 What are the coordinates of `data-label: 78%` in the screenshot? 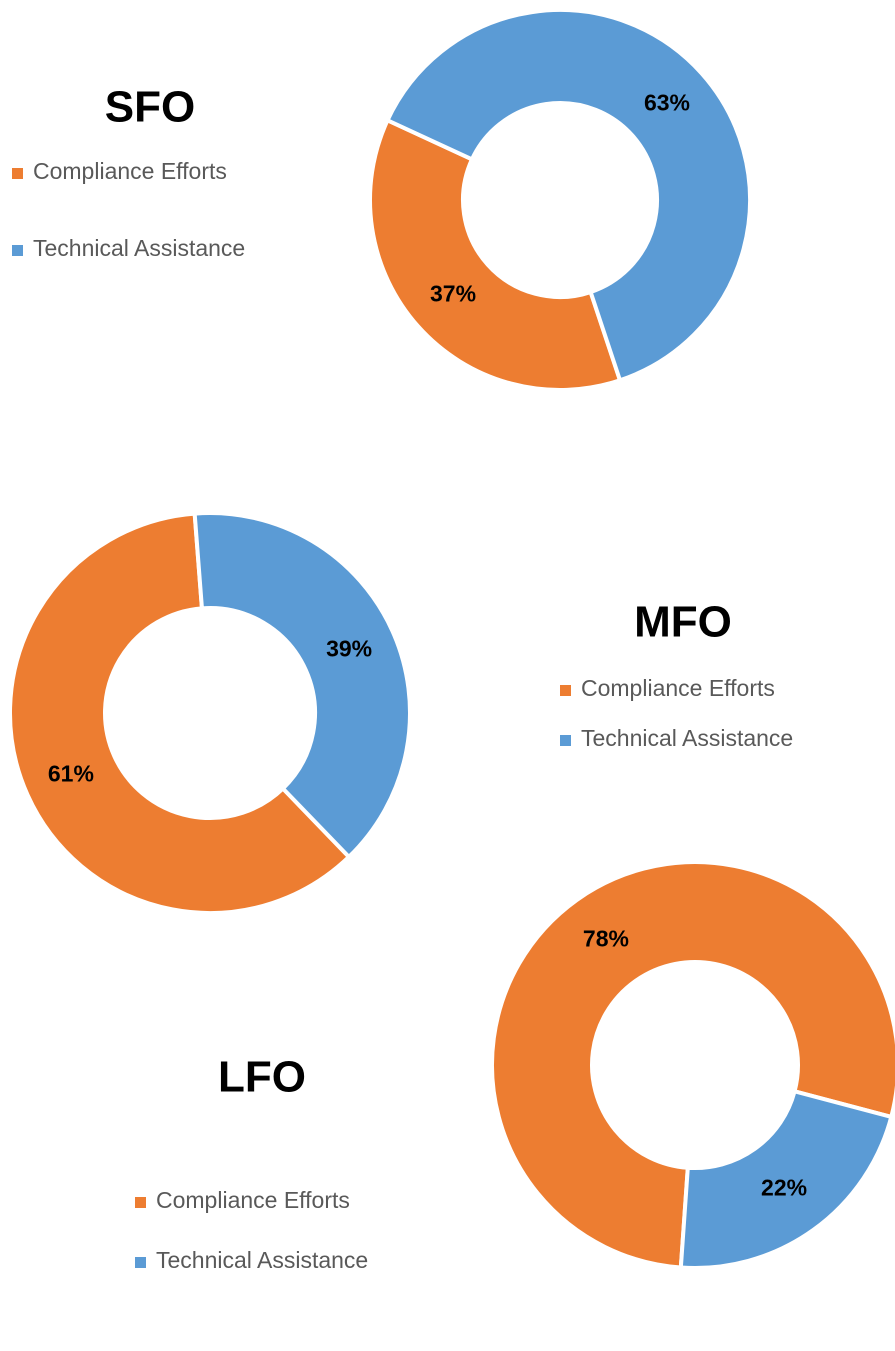 It's located at (606, 939).